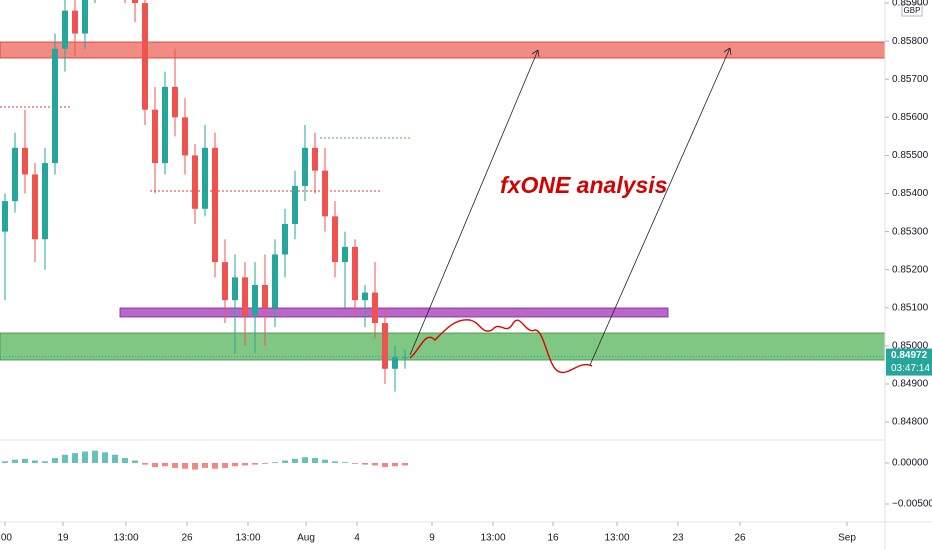 Image resolution: width=932 pixels, height=550 pixels. Describe the element at coordinates (909, 355) in the screenshot. I see `last-price-label: 0.84972` at that location.